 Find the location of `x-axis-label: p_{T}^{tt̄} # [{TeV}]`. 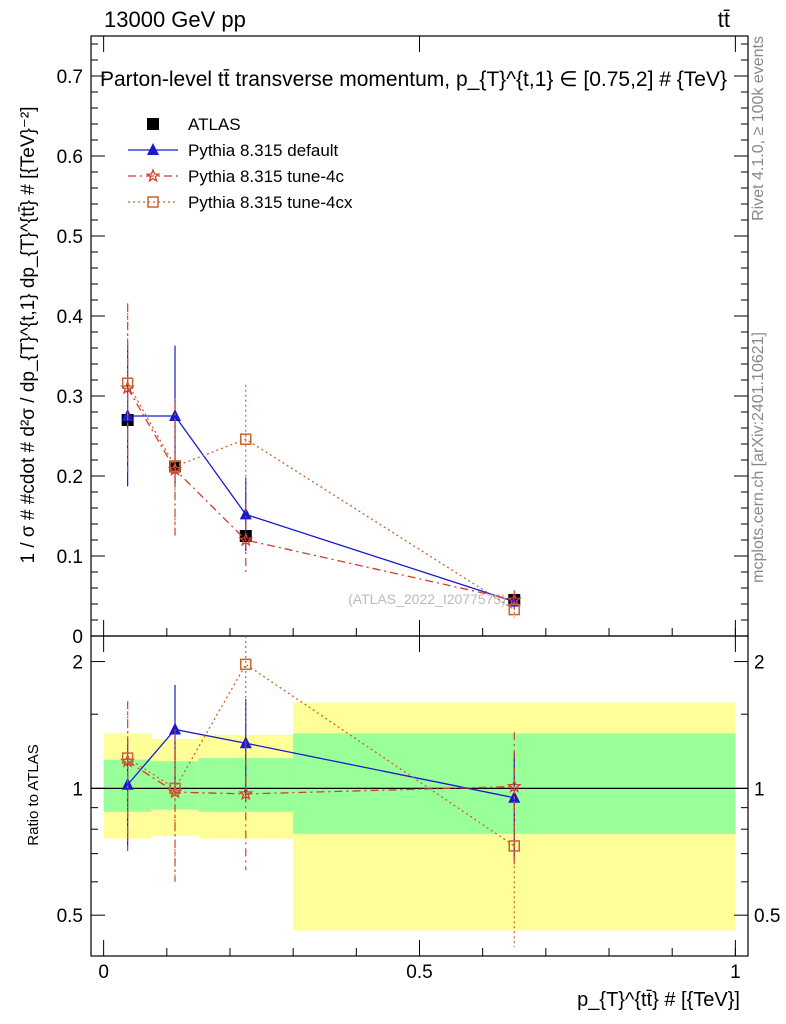

x-axis-label: p_{T}^{tt̄} # [{TeV}] is located at coordinates (658, 1000).